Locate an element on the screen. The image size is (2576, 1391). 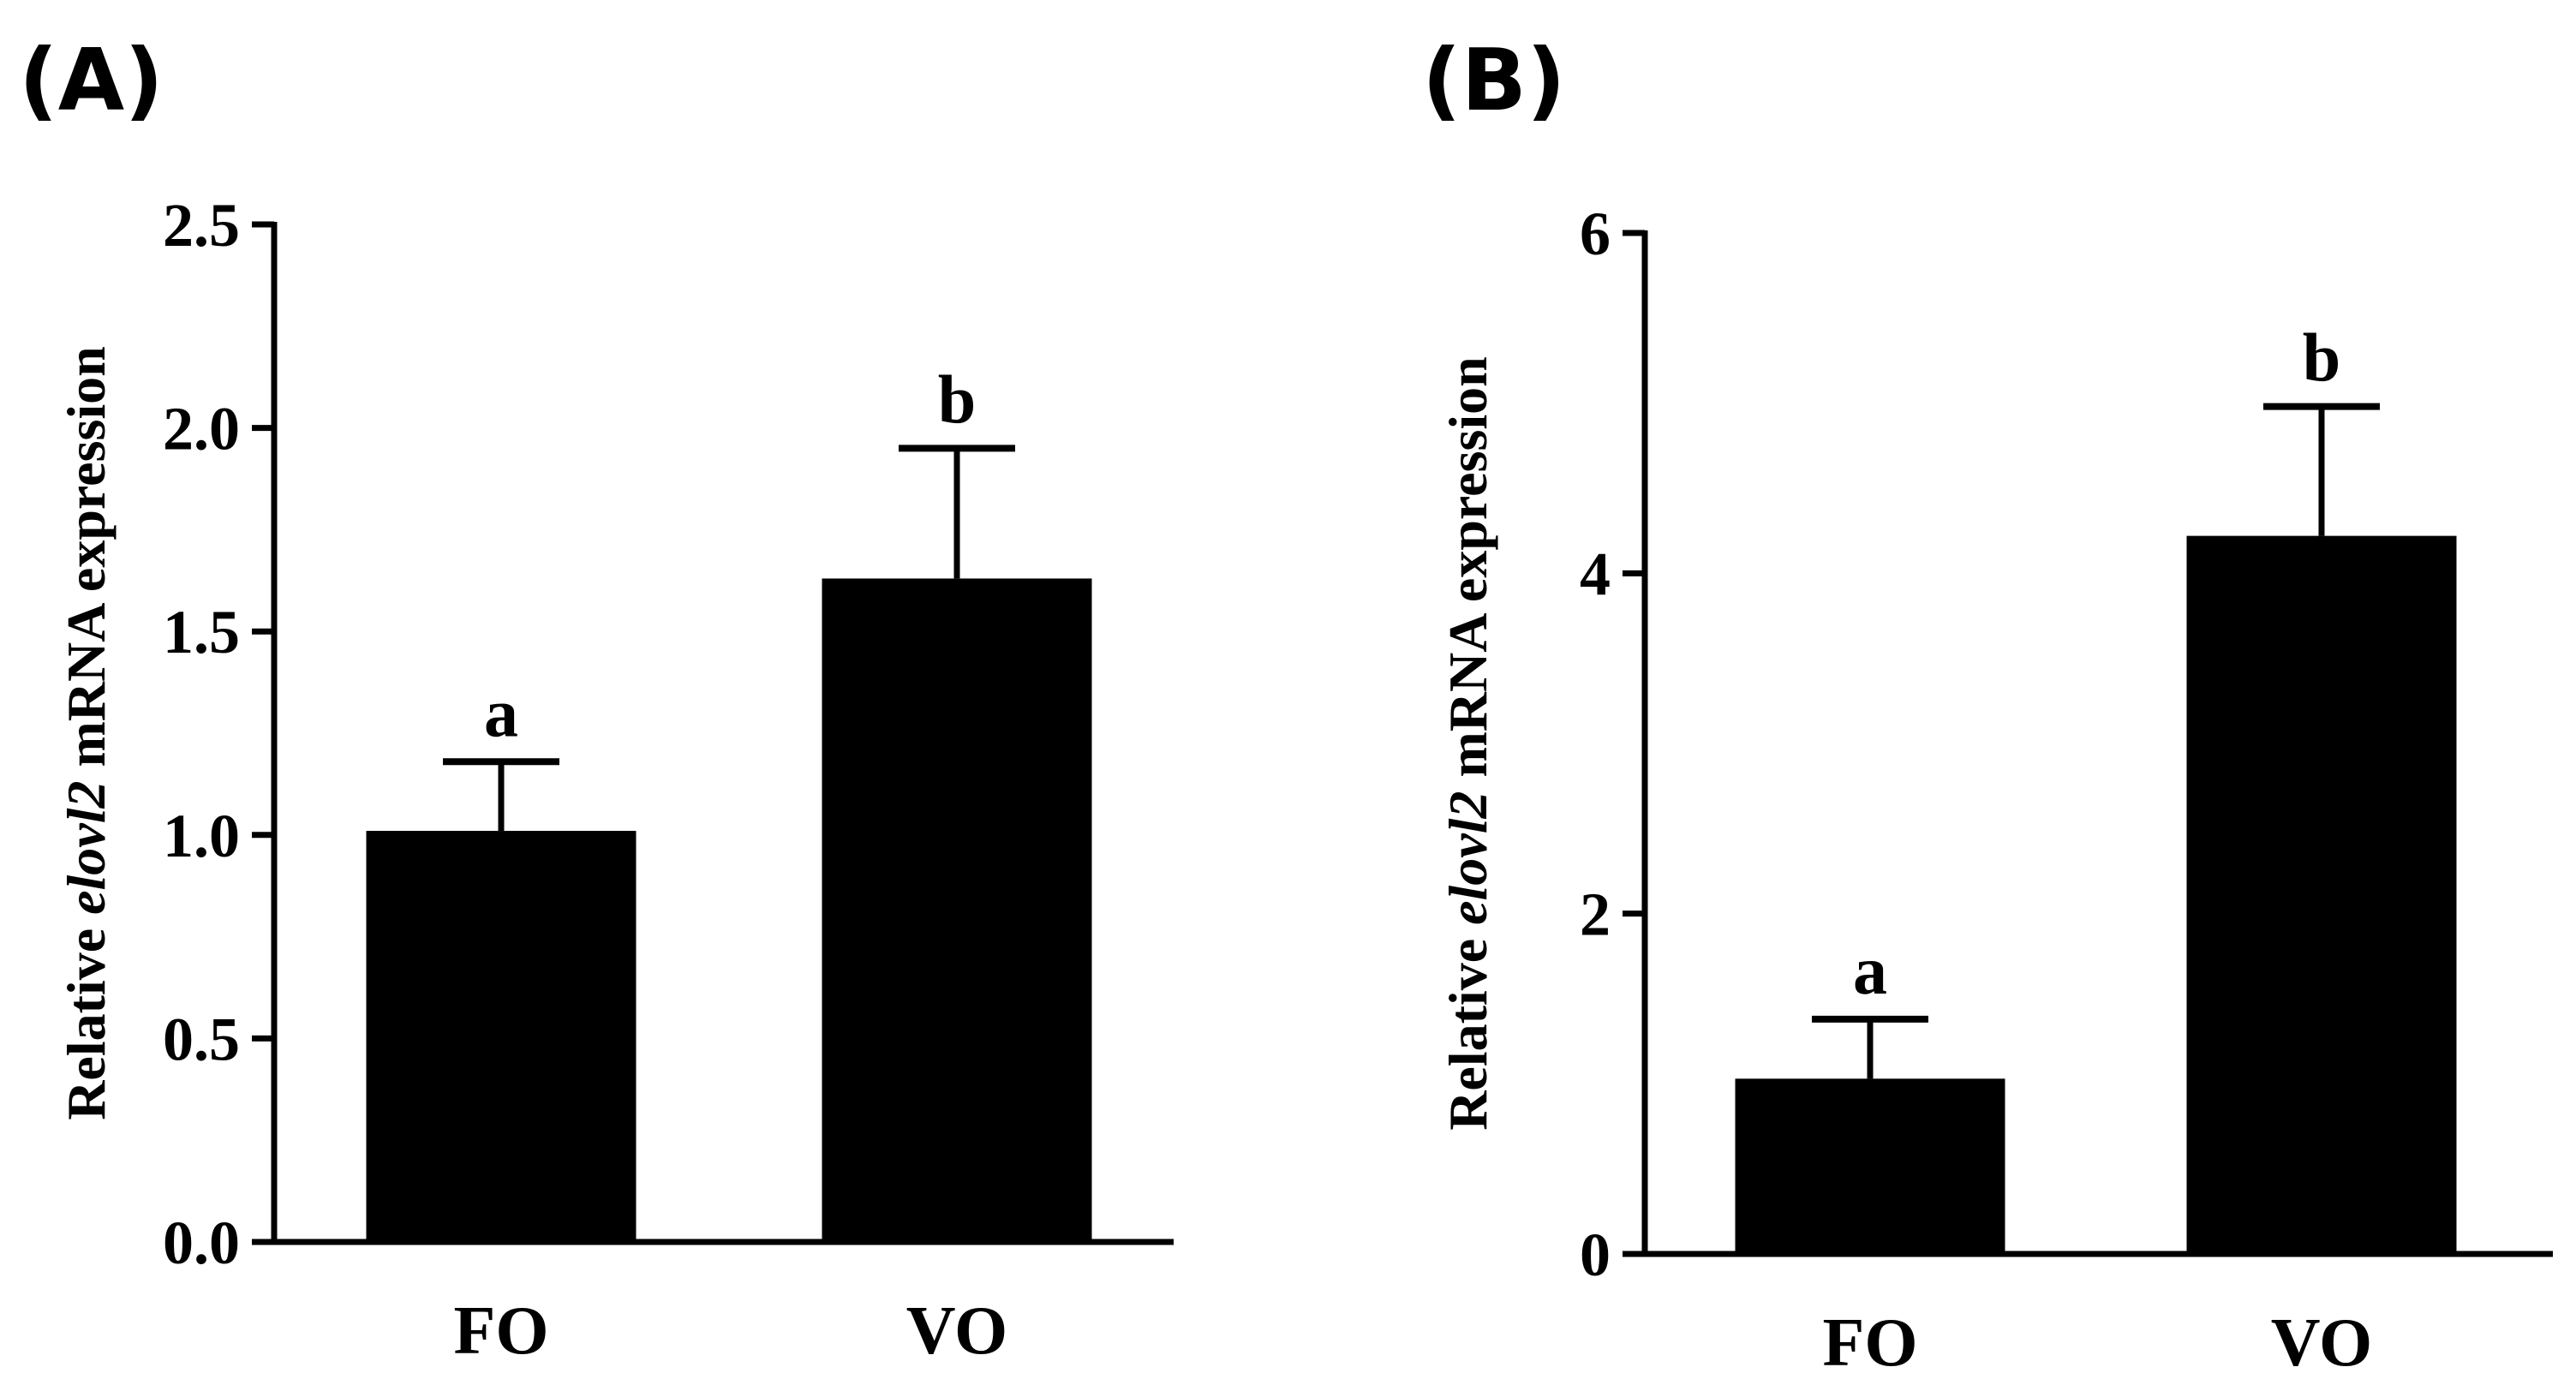
y-tick-label: 0.0 is located at coordinates (202, 1243).